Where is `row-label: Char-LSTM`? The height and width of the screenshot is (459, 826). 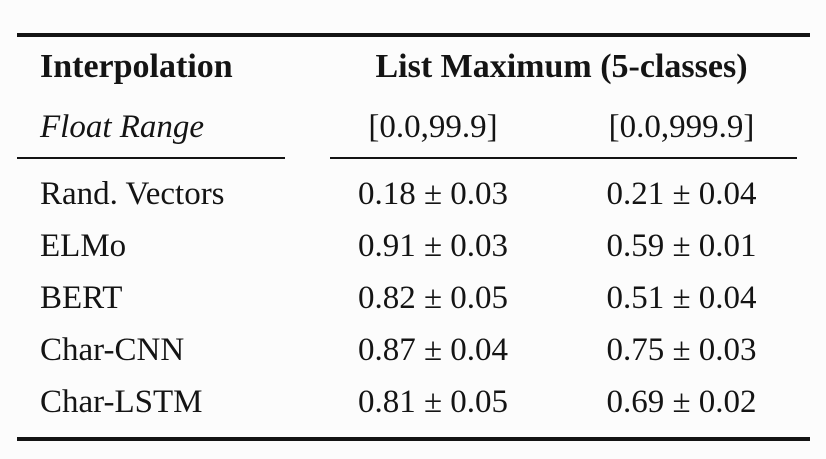
row-label: Char-LSTM is located at coordinates (121, 401).